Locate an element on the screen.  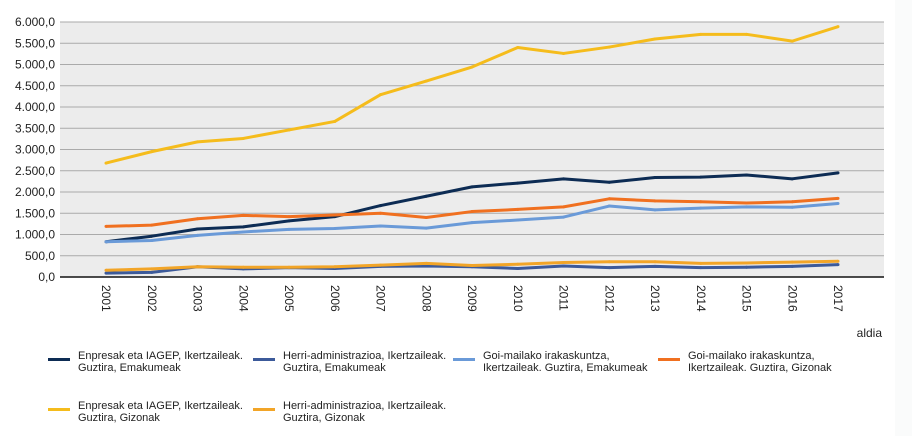
y-tick-label: 4.500,0 is located at coordinates (35, 86).